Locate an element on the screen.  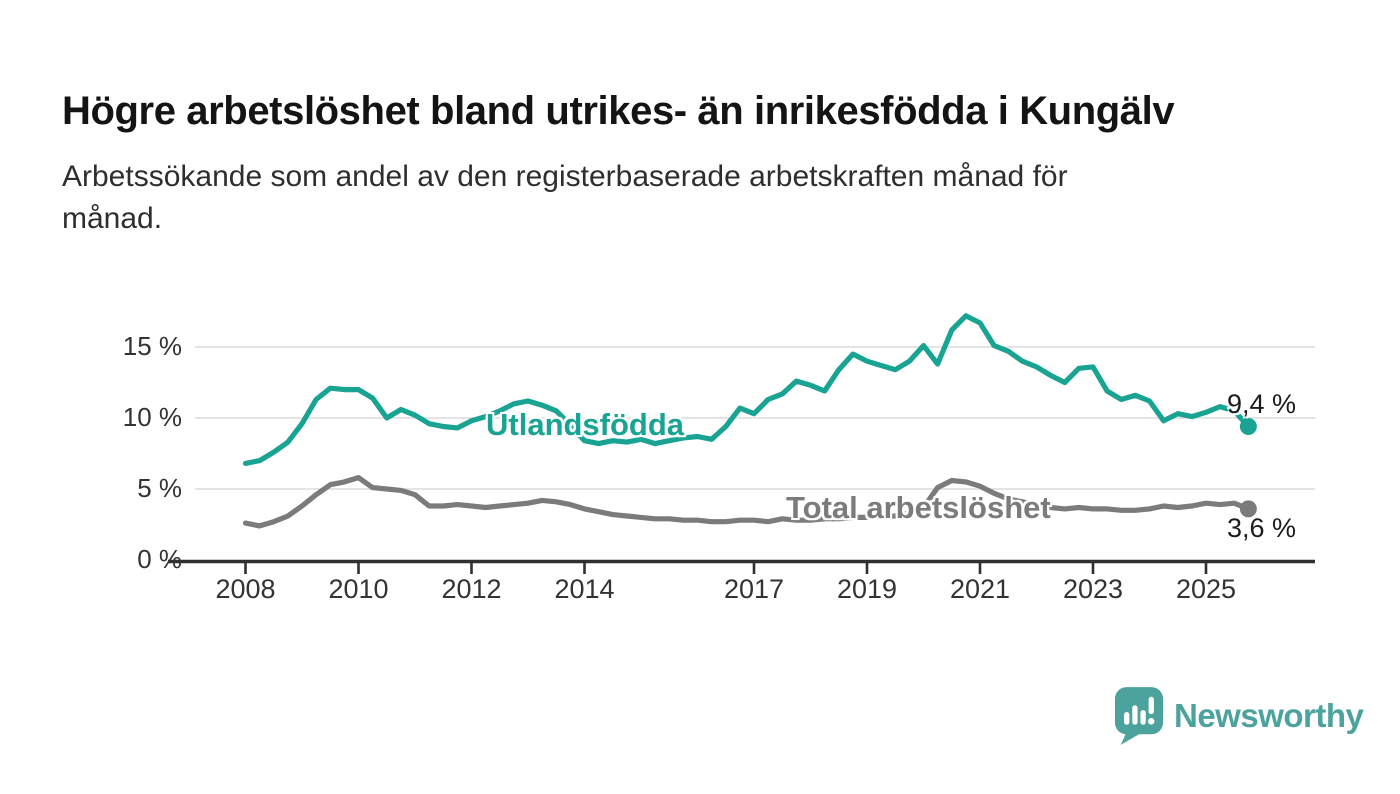
y-axis-tick-label: 15 % is located at coordinates (152, 346).